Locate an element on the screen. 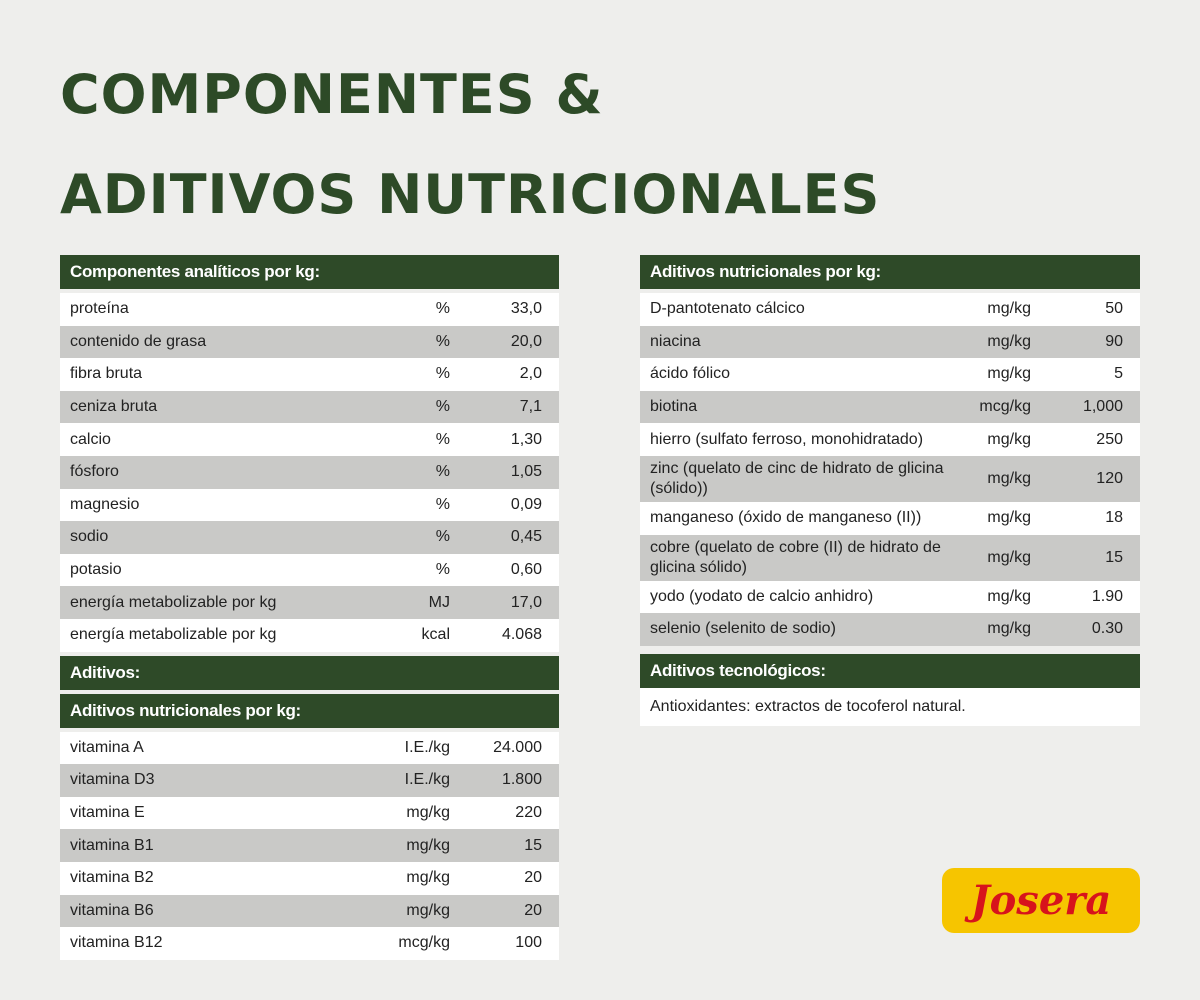  table-row: fibra bruta% 2,0 is located at coordinates (309, 374).